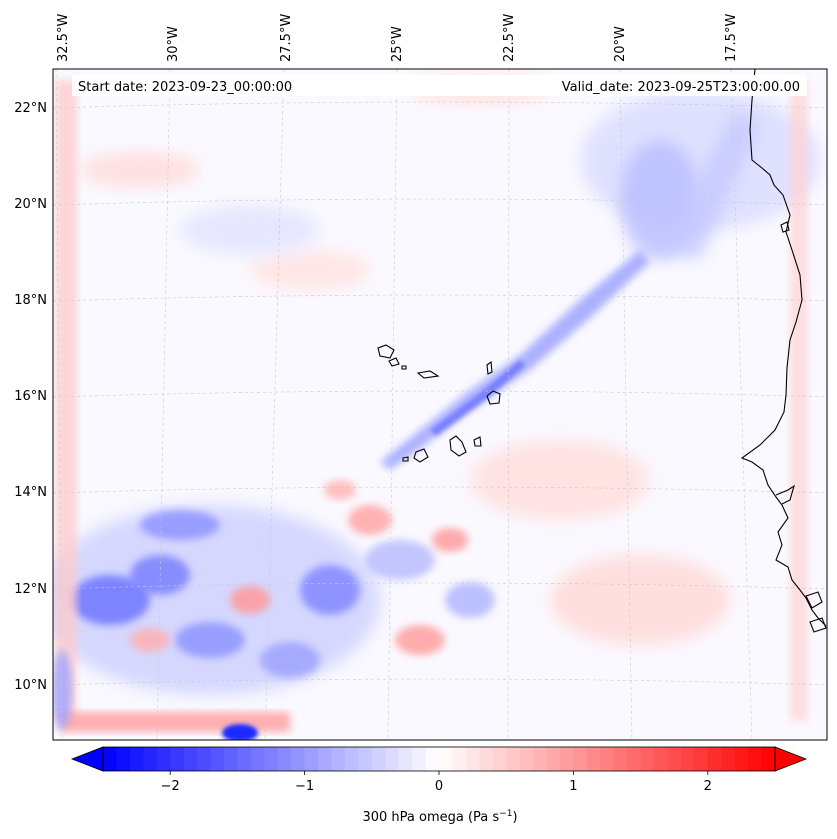  I want to click on colorbar-bands, so click(439, 759).